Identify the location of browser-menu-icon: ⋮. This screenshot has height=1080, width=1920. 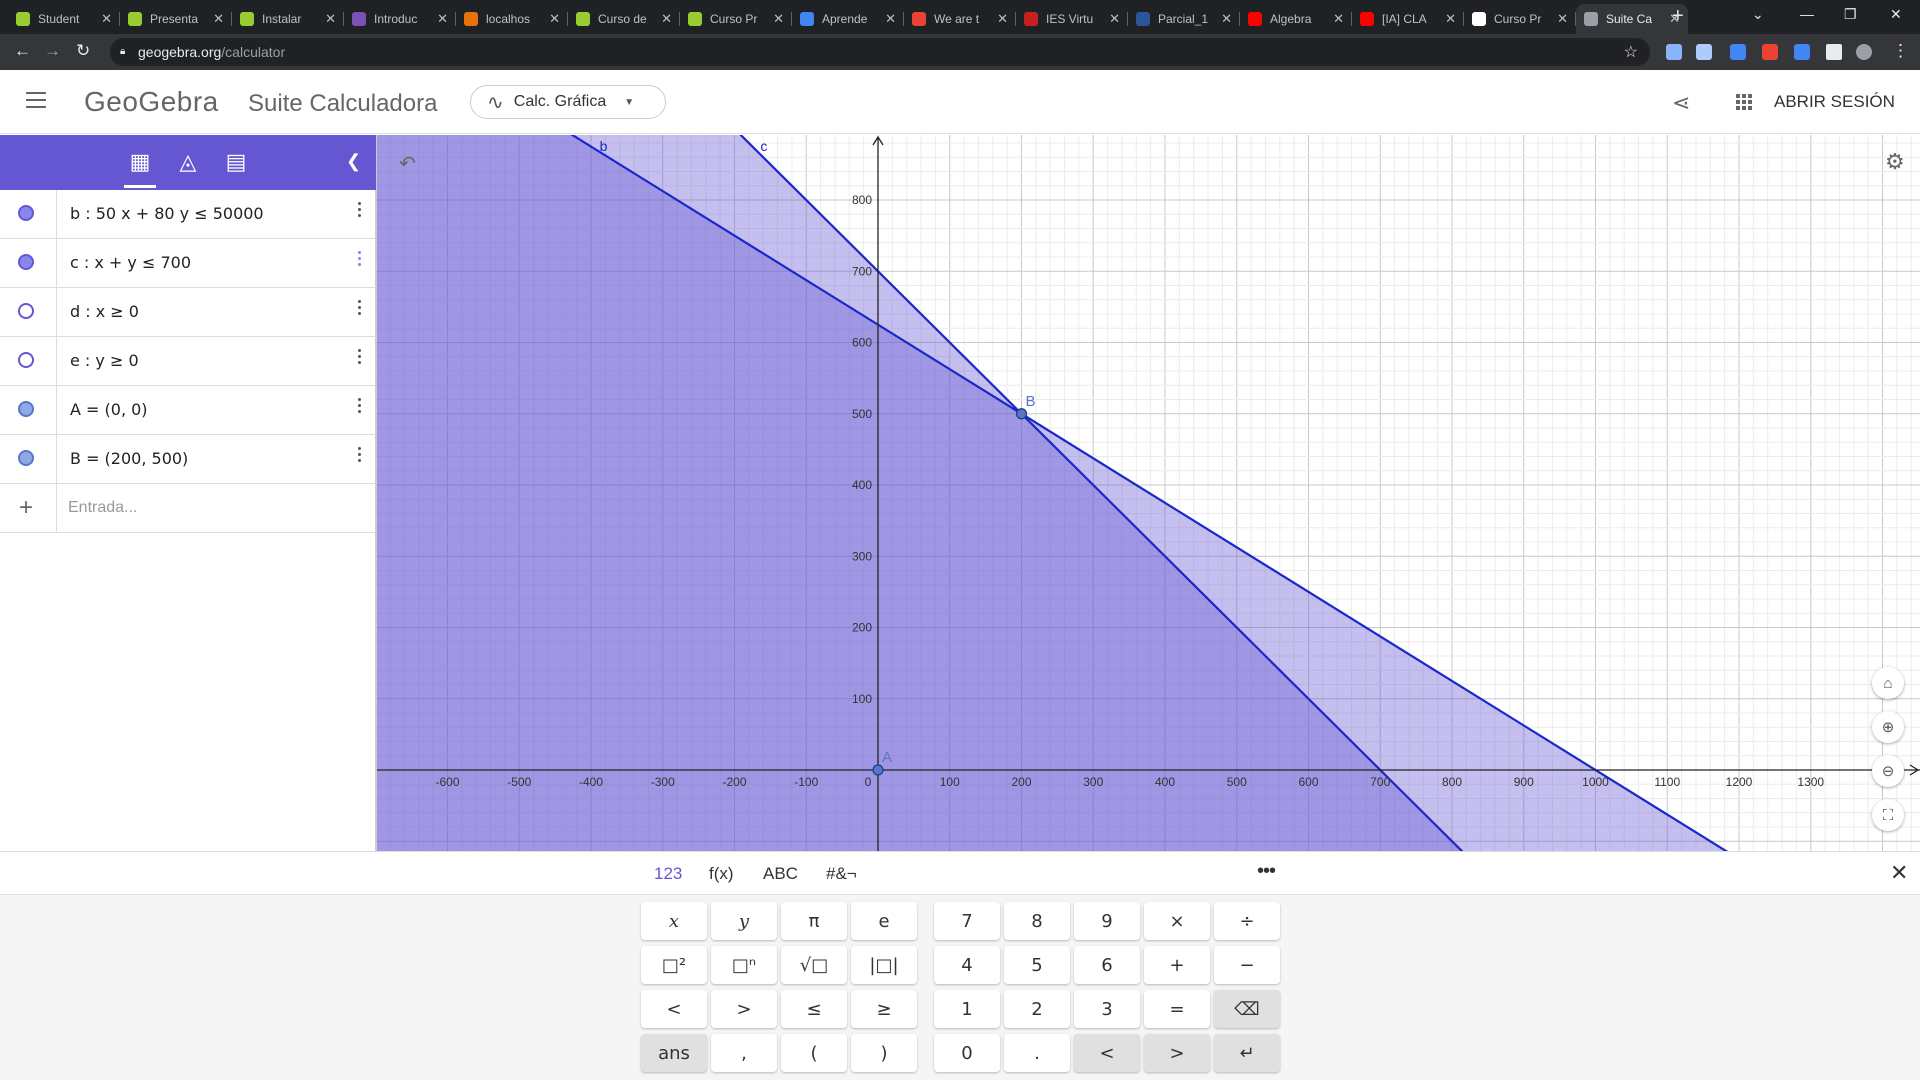
(1900, 50).